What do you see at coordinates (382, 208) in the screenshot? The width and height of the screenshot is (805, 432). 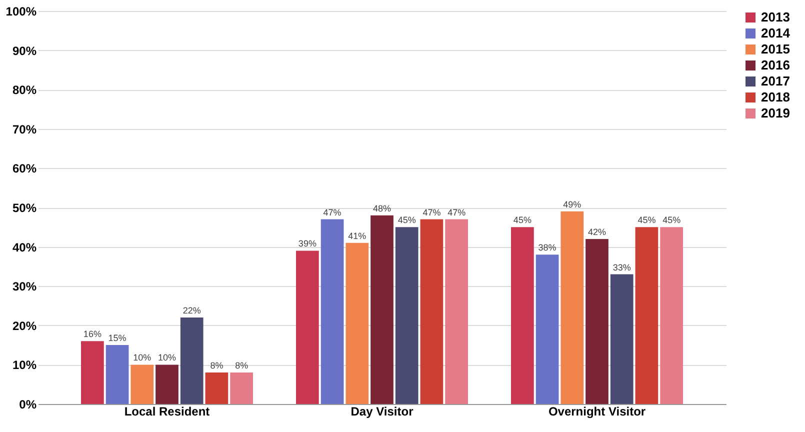 I see `data-label: 48%` at bounding box center [382, 208].